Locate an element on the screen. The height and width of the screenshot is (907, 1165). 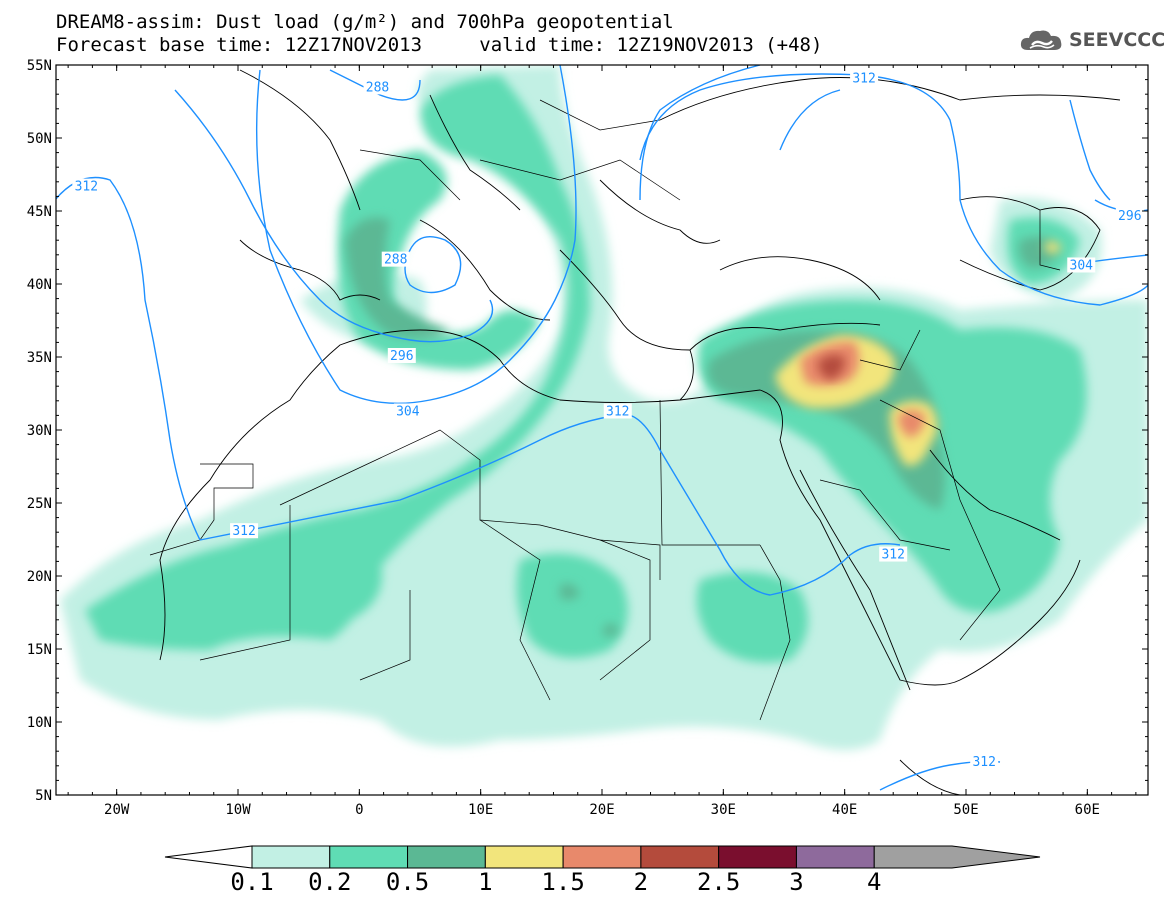
lat-label: 20N is located at coordinates (39, 577).